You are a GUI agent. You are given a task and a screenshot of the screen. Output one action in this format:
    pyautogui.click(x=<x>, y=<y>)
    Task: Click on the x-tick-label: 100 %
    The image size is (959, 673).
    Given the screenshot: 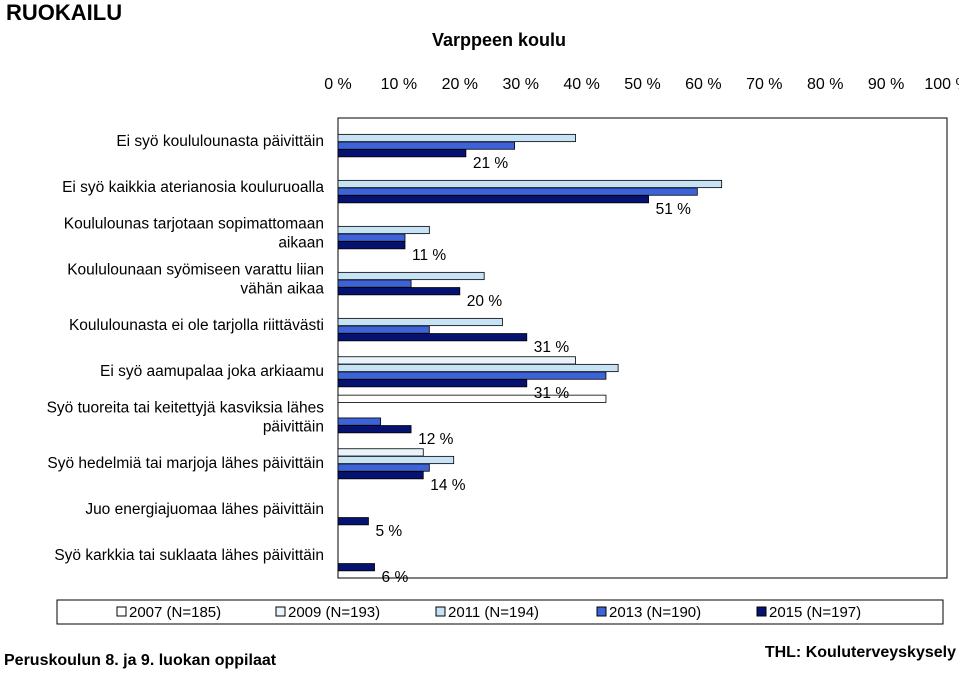 What is the action you would take?
    pyautogui.click(x=941, y=84)
    